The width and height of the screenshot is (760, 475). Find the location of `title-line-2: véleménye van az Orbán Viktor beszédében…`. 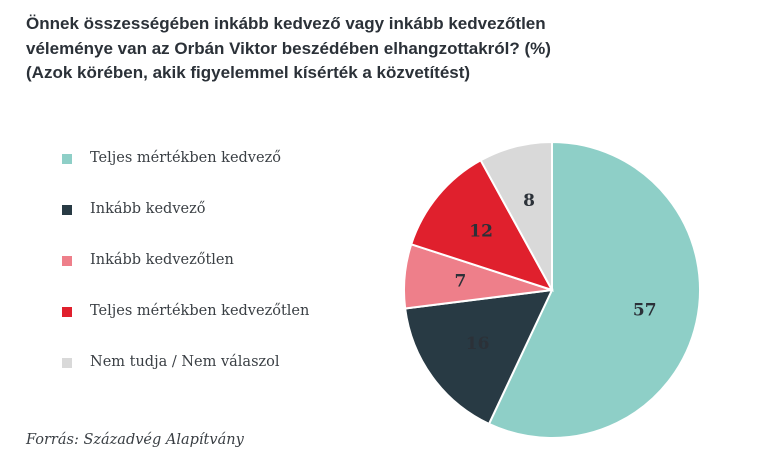

title-line-2: véleménye van az Orbán Viktor beszédében… is located at coordinates (288, 48).